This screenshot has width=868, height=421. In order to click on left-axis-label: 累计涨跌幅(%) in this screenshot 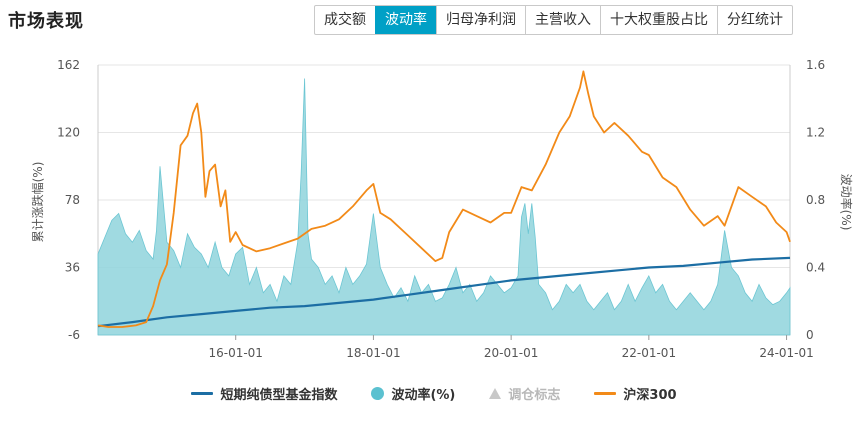, I will do `click(37, 202)`.